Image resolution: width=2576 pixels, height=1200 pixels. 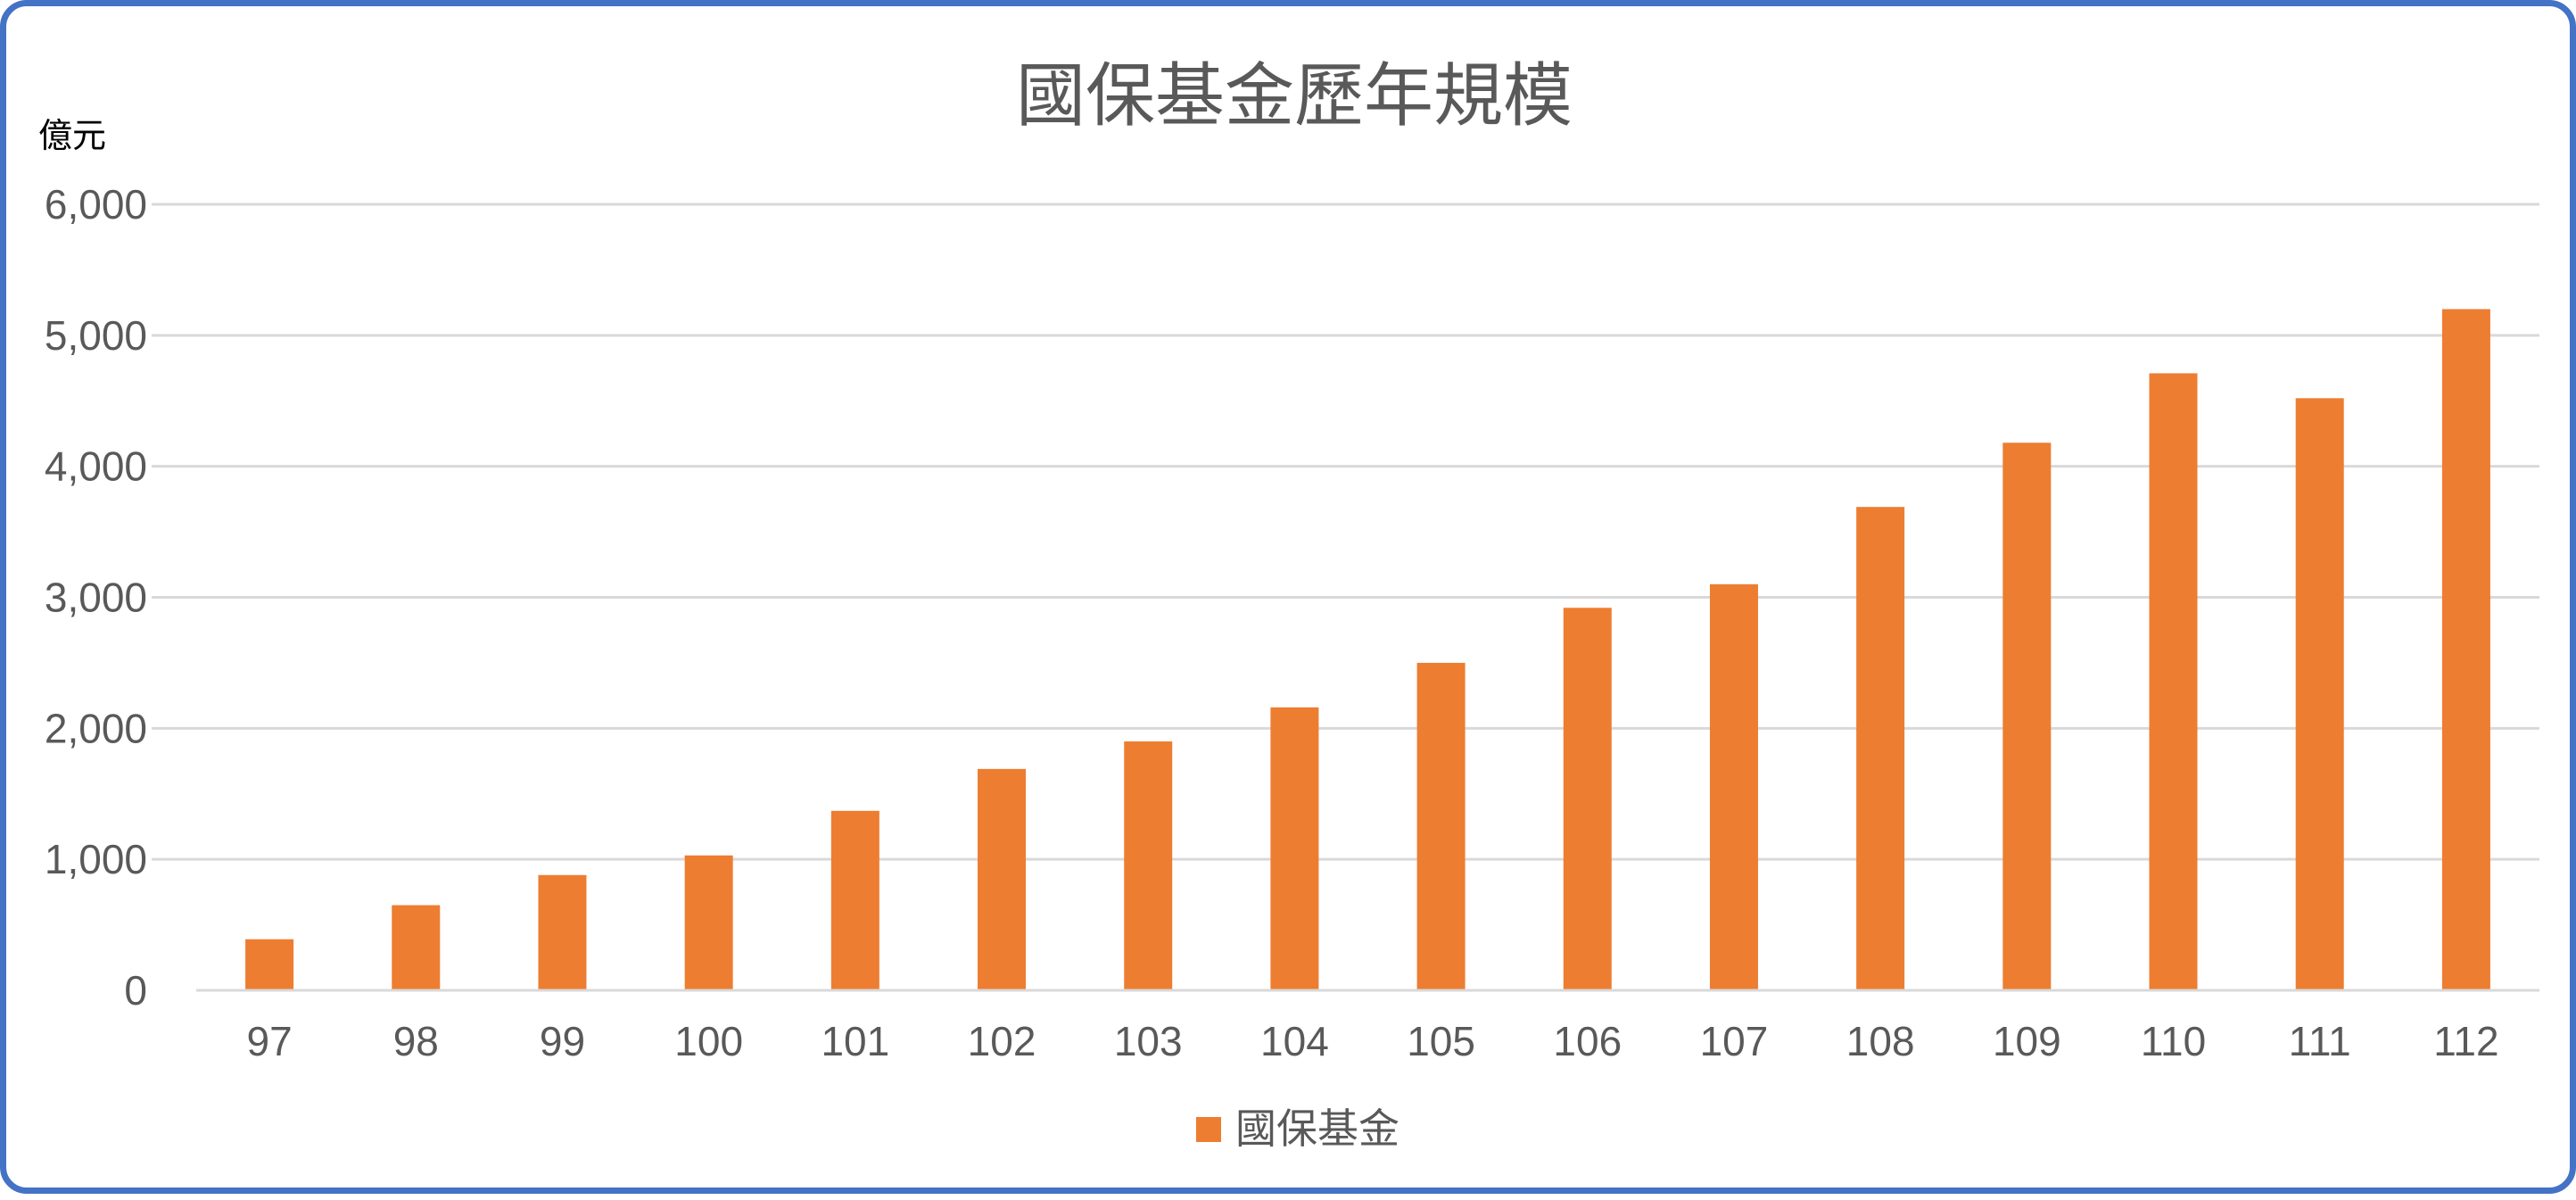 What do you see at coordinates (416, 1041) in the screenshot?
I see `x-tick-label: 98` at bounding box center [416, 1041].